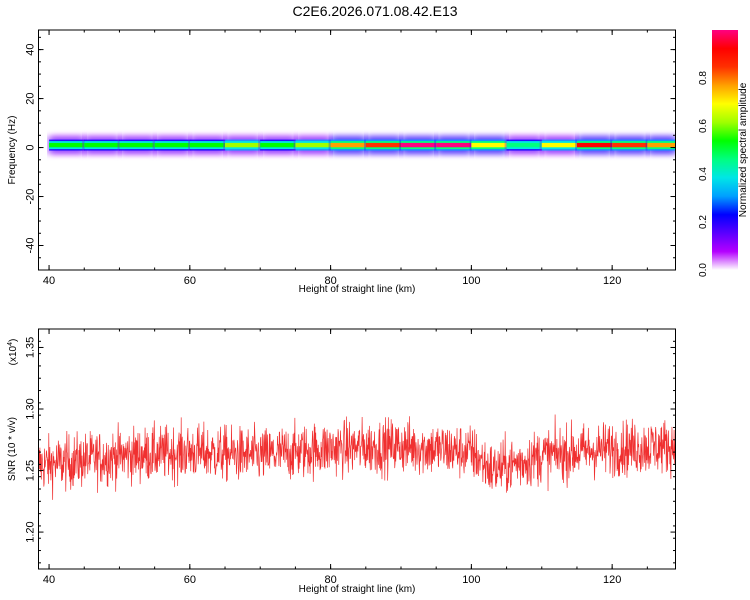 The width and height of the screenshot is (750, 600). Describe the element at coordinates (374, 11) in the screenshot. I see `chart-title: C2E6.2026.071.08.42.E13` at that location.